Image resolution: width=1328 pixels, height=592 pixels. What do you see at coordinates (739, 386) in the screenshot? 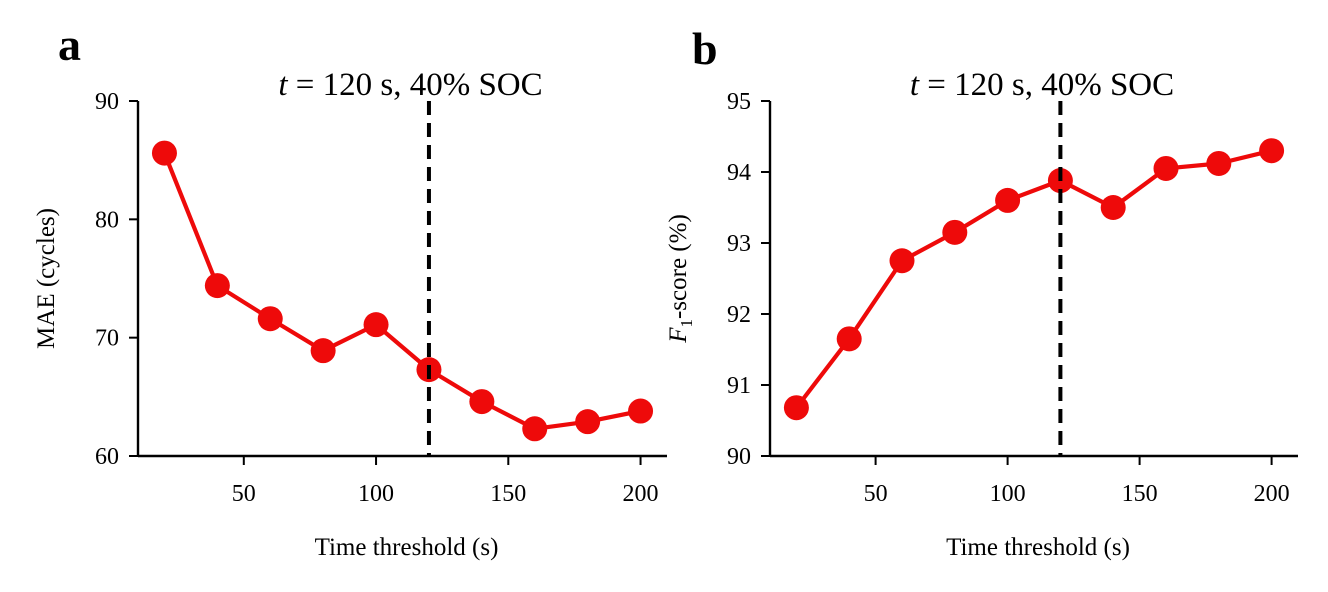
I see `y-tick-label: 91` at bounding box center [739, 386].